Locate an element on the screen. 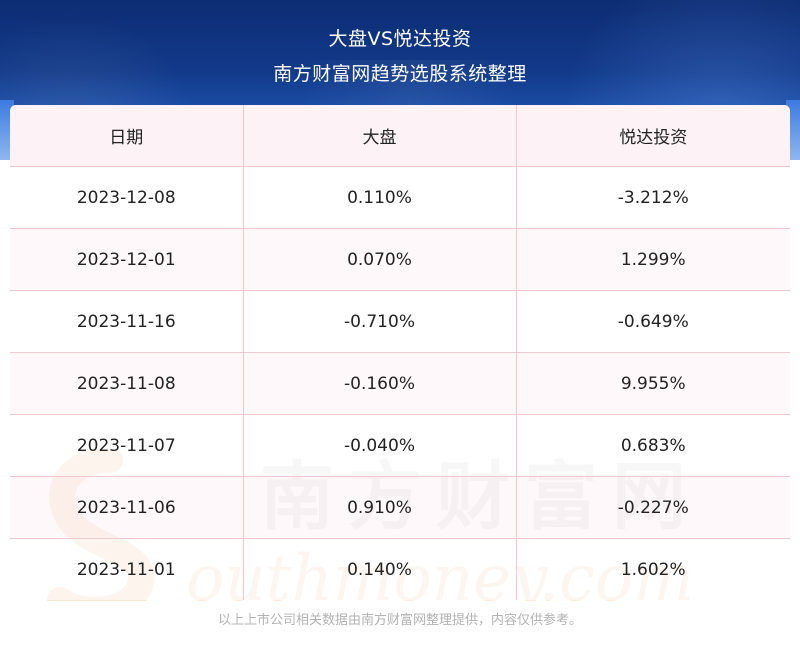  cell-date: 2023-11-01 is located at coordinates (127, 569).